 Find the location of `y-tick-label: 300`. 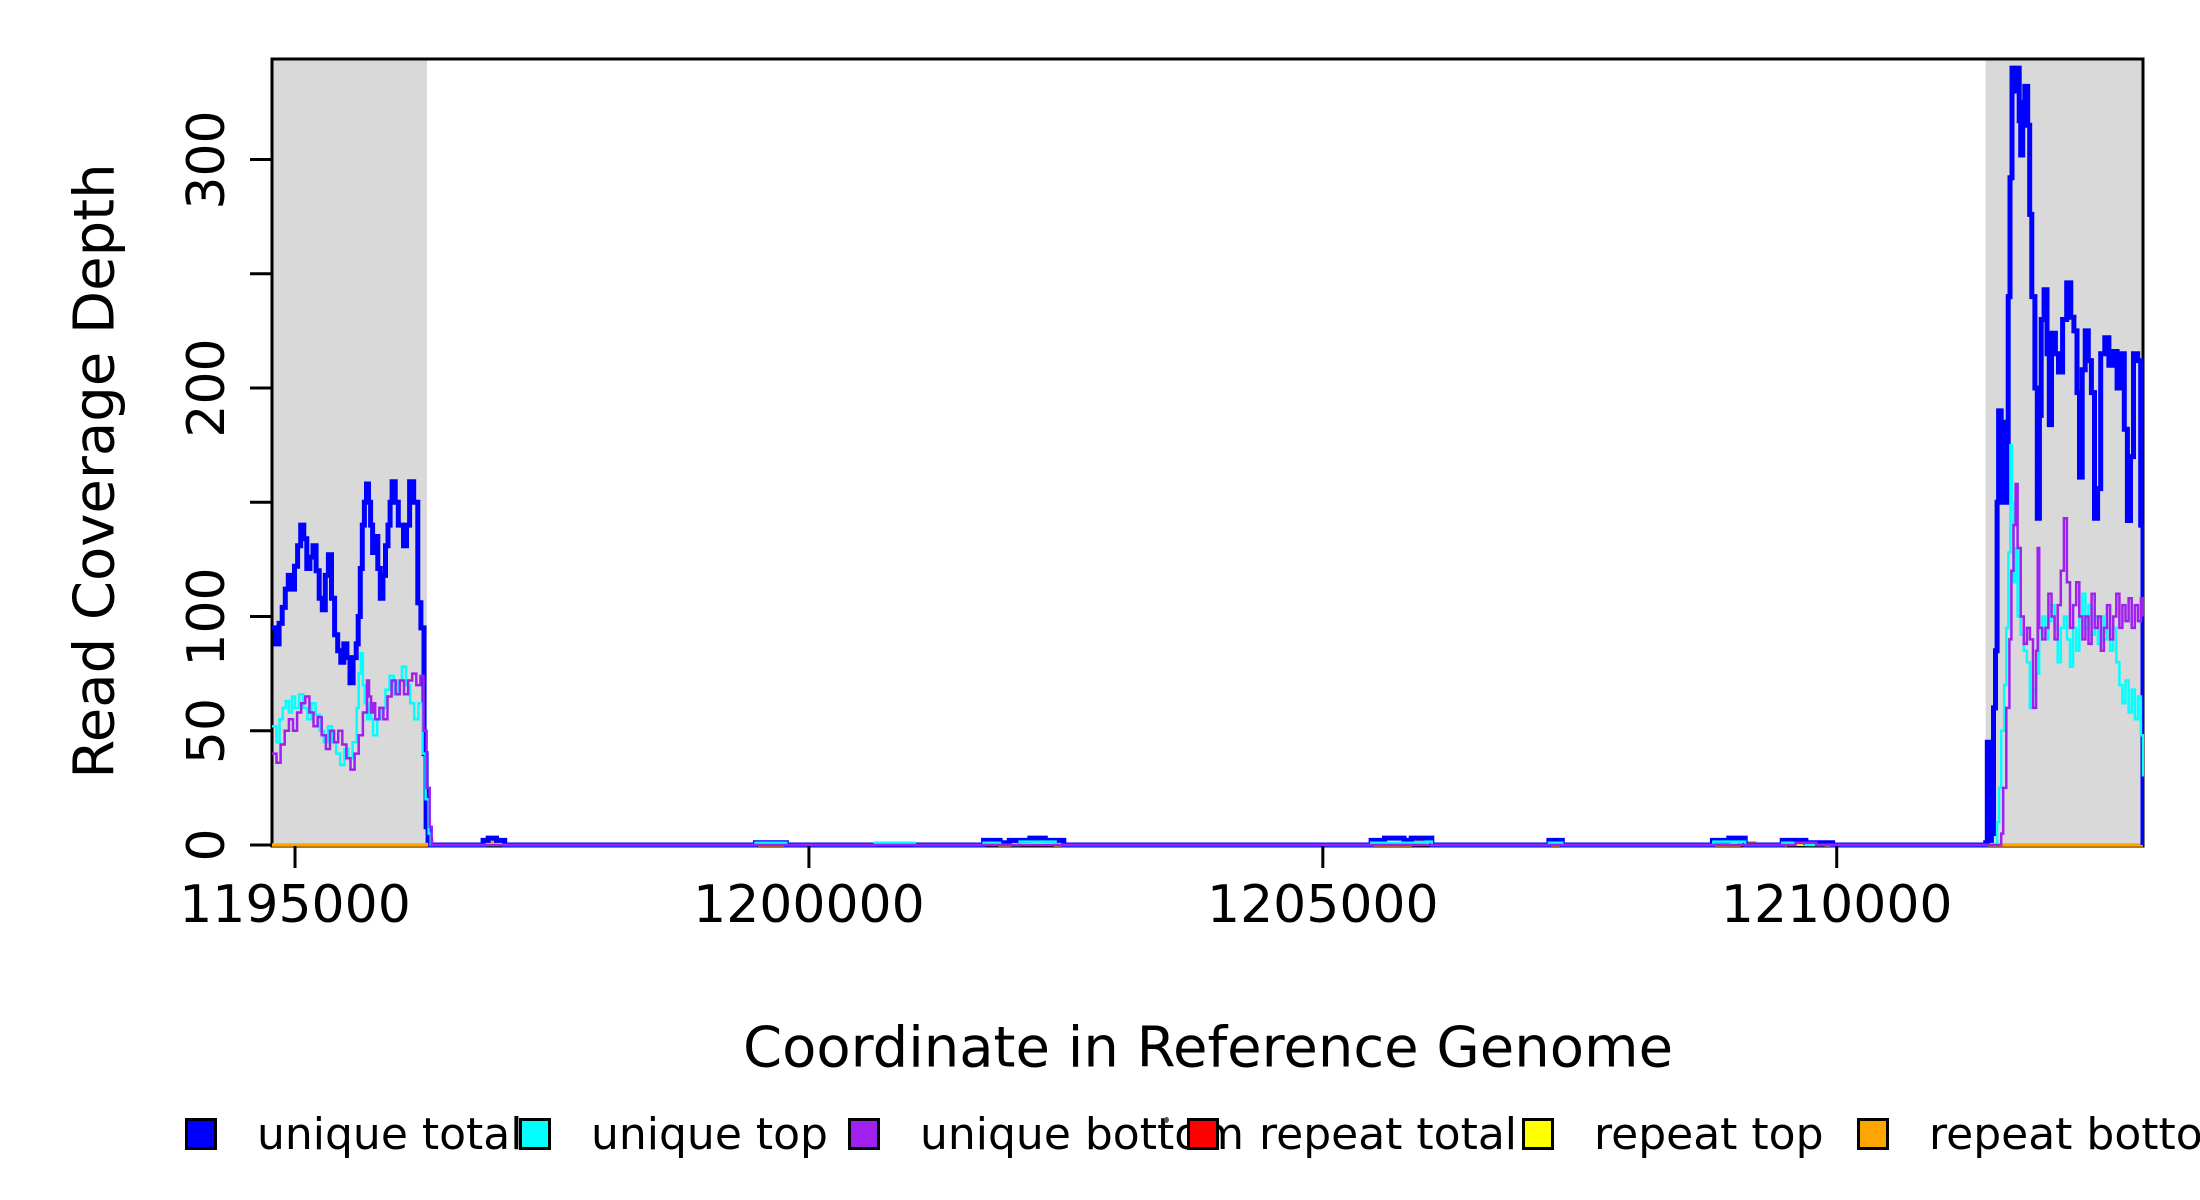

y-tick-label: 300 is located at coordinates (207, 159).